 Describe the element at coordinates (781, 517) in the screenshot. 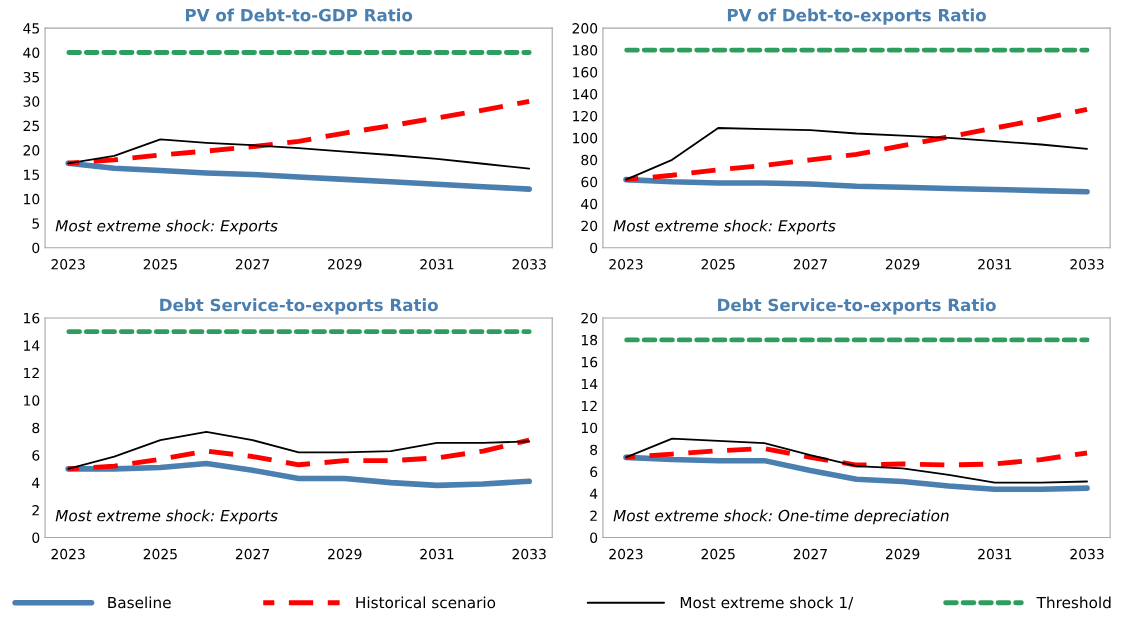

I see `annotation: Most extreme shock: One-time depreciation` at that location.